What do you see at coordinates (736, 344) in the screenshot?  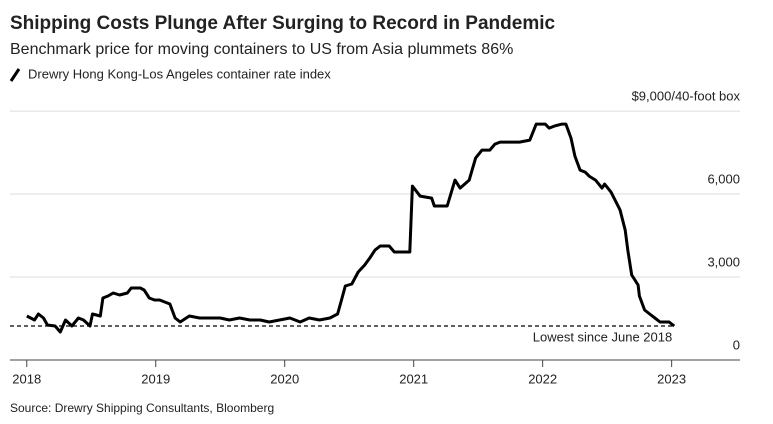 I see `y-tick-label: 0` at bounding box center [736, 344].